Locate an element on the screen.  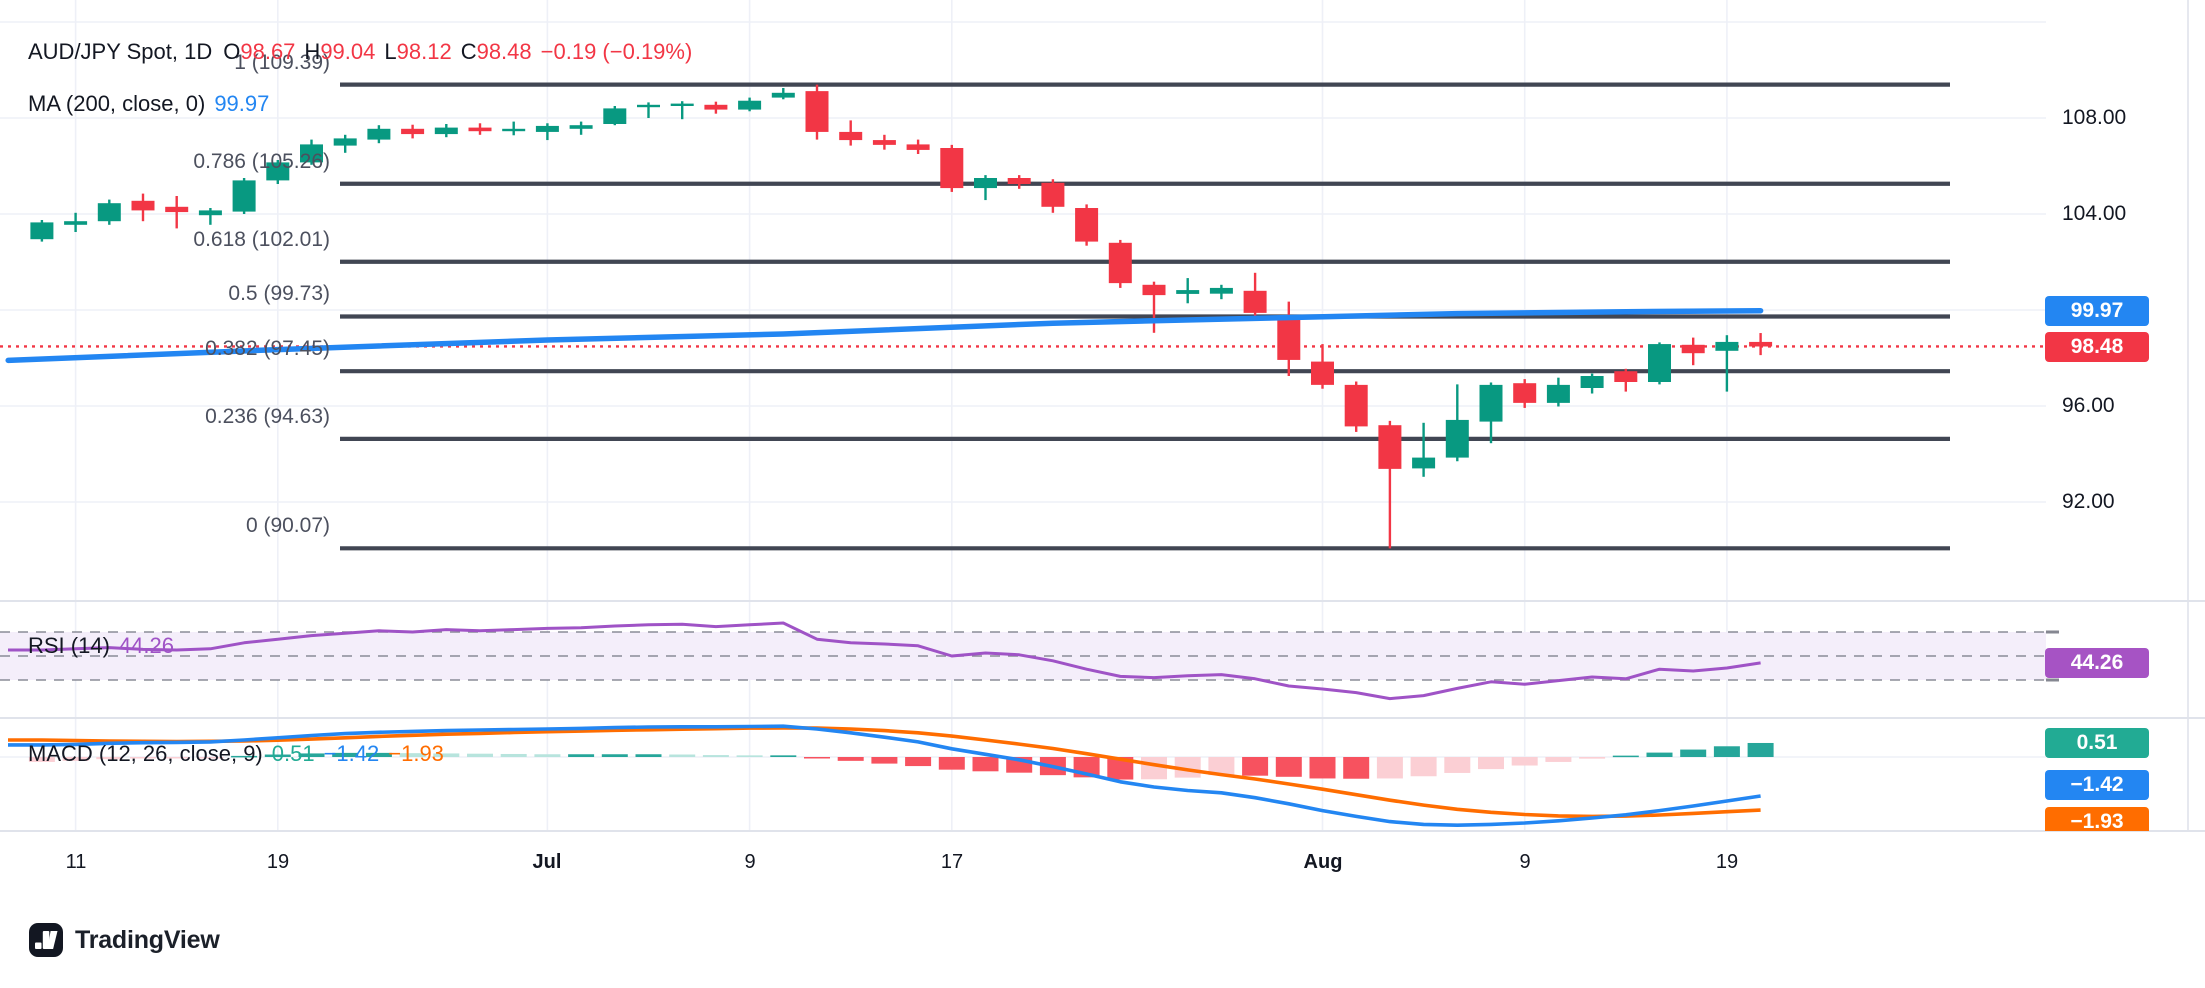
macd-line is located at coordinates (884, 776).